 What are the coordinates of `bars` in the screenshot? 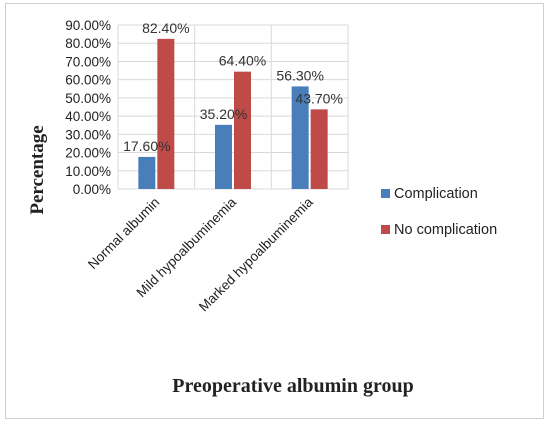 It's located at (233, 113).